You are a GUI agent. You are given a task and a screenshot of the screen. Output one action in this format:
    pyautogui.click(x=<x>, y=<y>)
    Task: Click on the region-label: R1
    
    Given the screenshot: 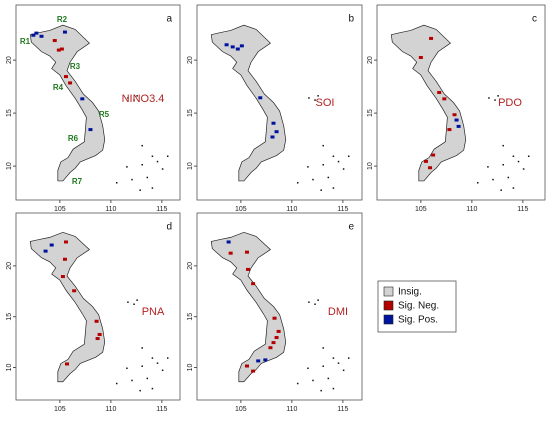 What is the action you would take?
    pyautogui.click(x=25, y=41)
    